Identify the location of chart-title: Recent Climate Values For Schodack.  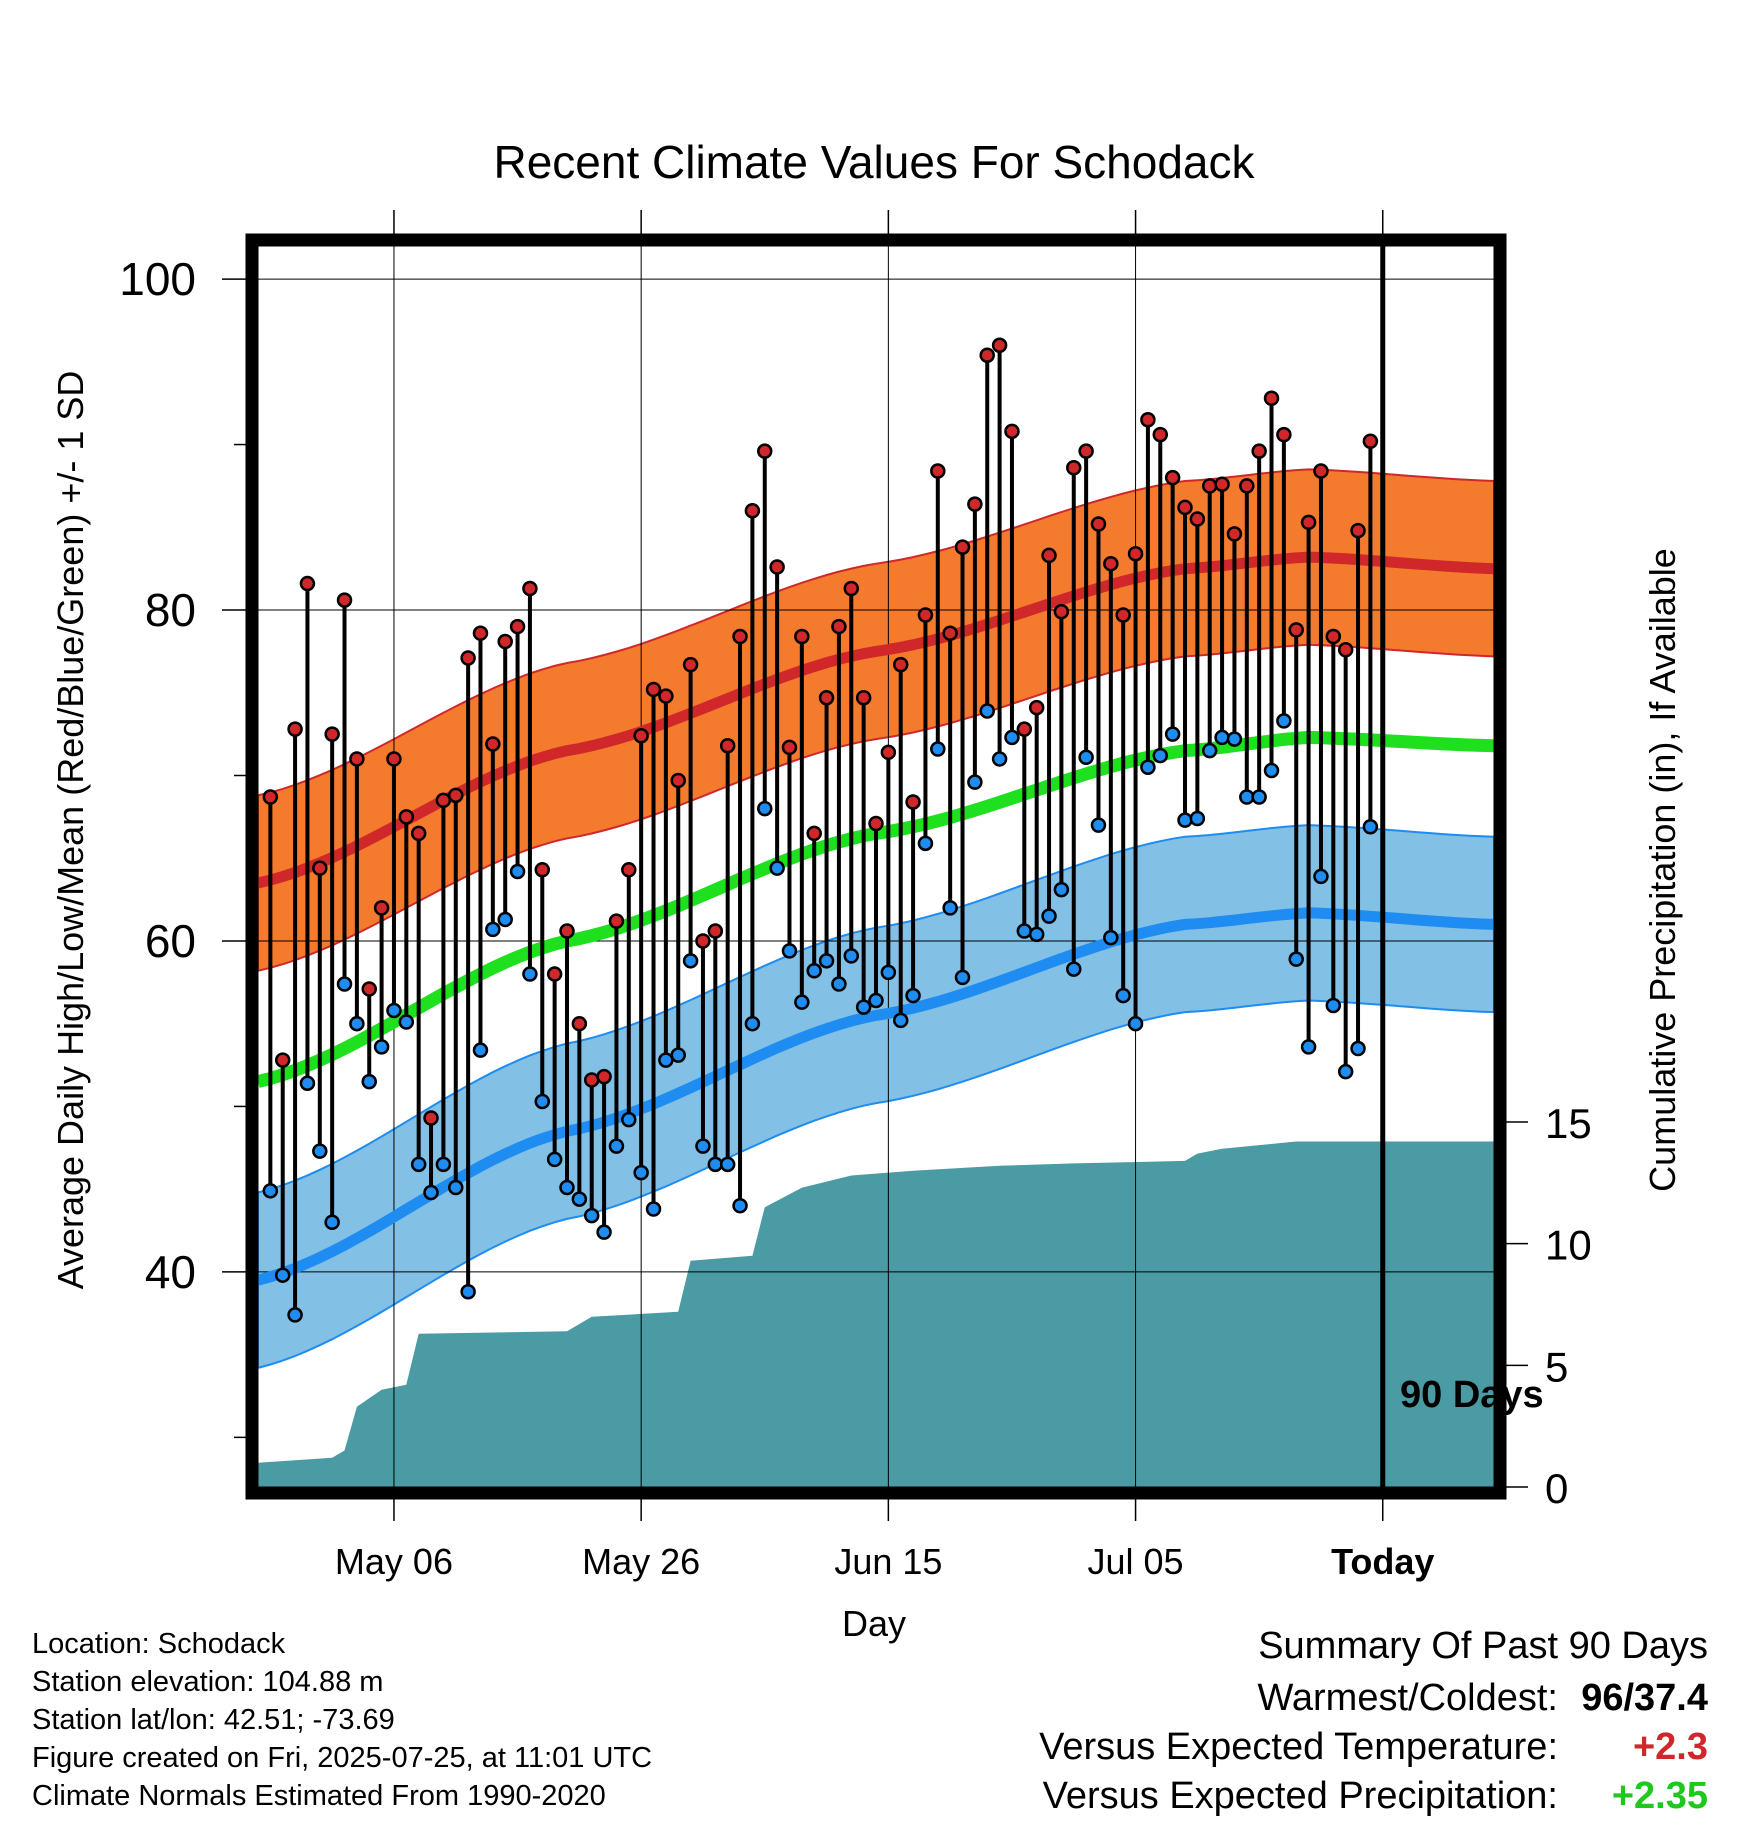
(874, 162).